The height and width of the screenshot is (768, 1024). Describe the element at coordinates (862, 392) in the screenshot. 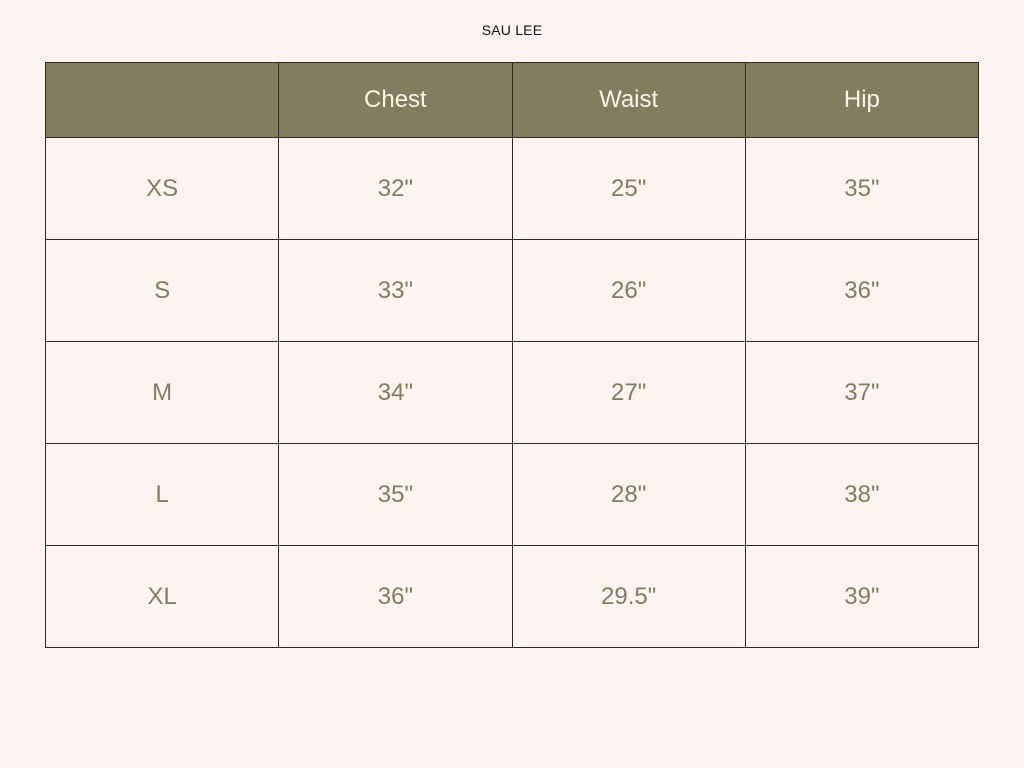

I see `cell-hip: 37"` at that location.